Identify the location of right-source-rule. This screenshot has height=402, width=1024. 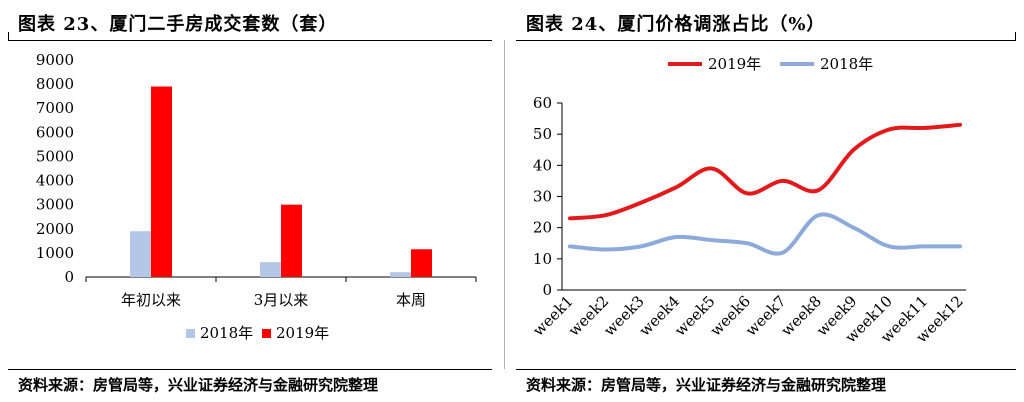
(766, 369).